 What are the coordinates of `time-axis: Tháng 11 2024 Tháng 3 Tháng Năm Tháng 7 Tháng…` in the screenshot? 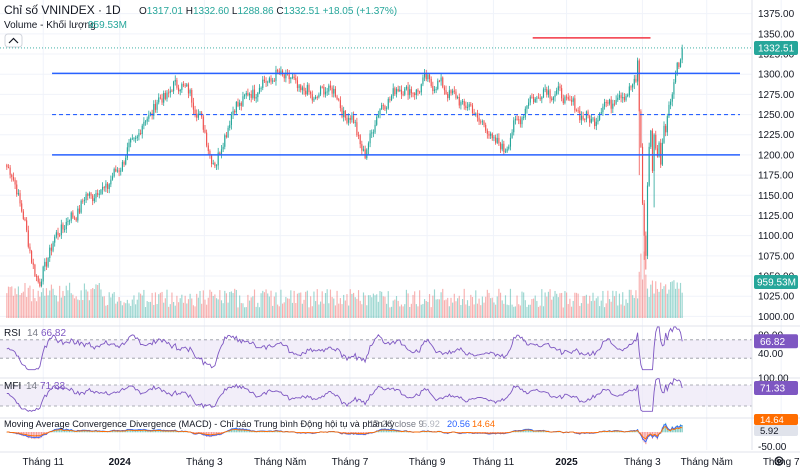 It's located at (400, 459).